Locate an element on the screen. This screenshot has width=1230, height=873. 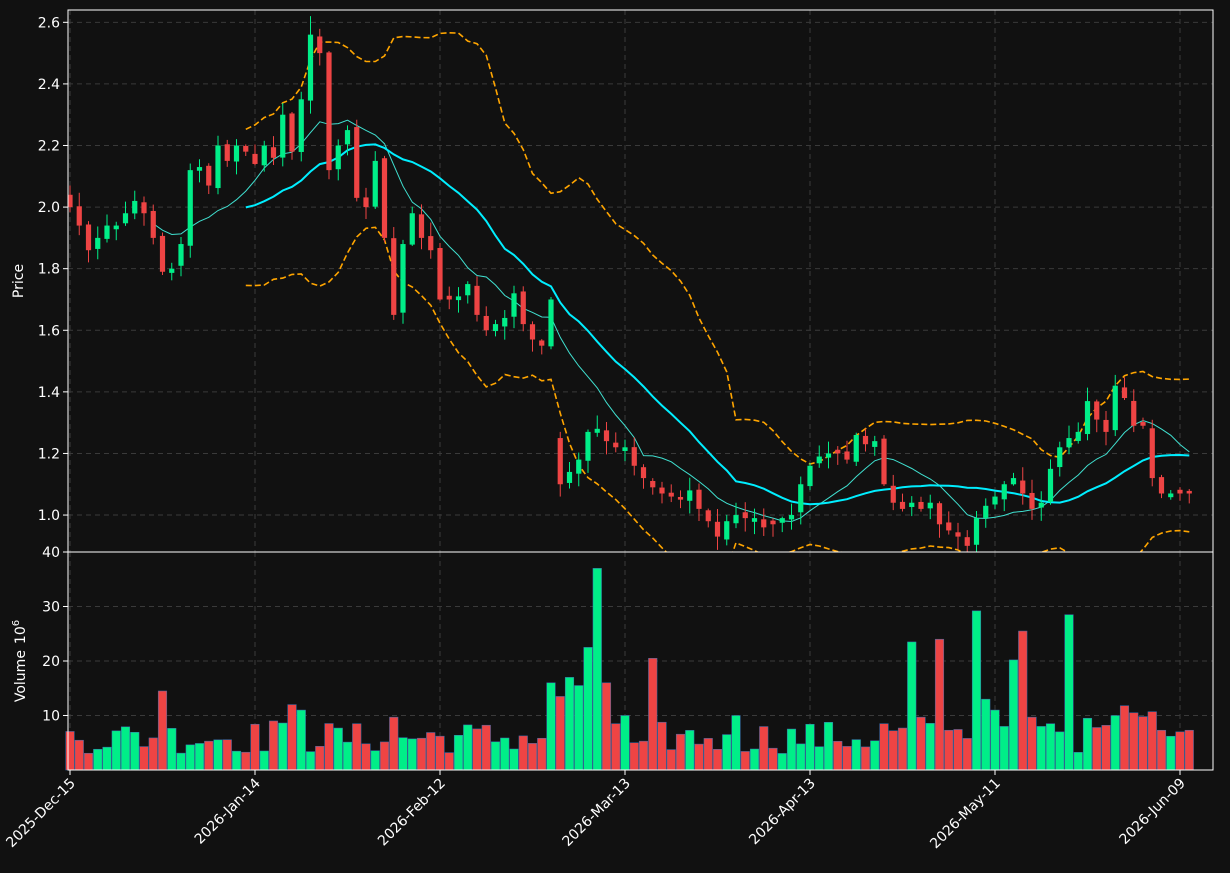
volume-tick-label: 40 is located at coordinates (51, 553).